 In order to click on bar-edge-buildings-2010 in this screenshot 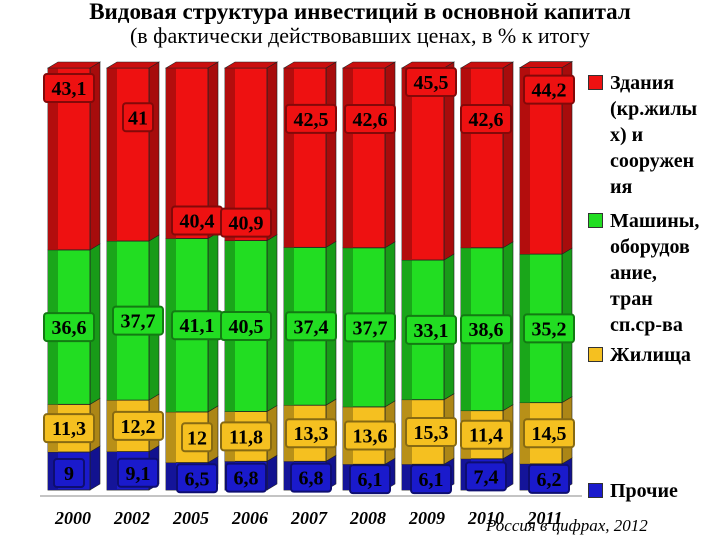, I will do `click(466, 158)`.